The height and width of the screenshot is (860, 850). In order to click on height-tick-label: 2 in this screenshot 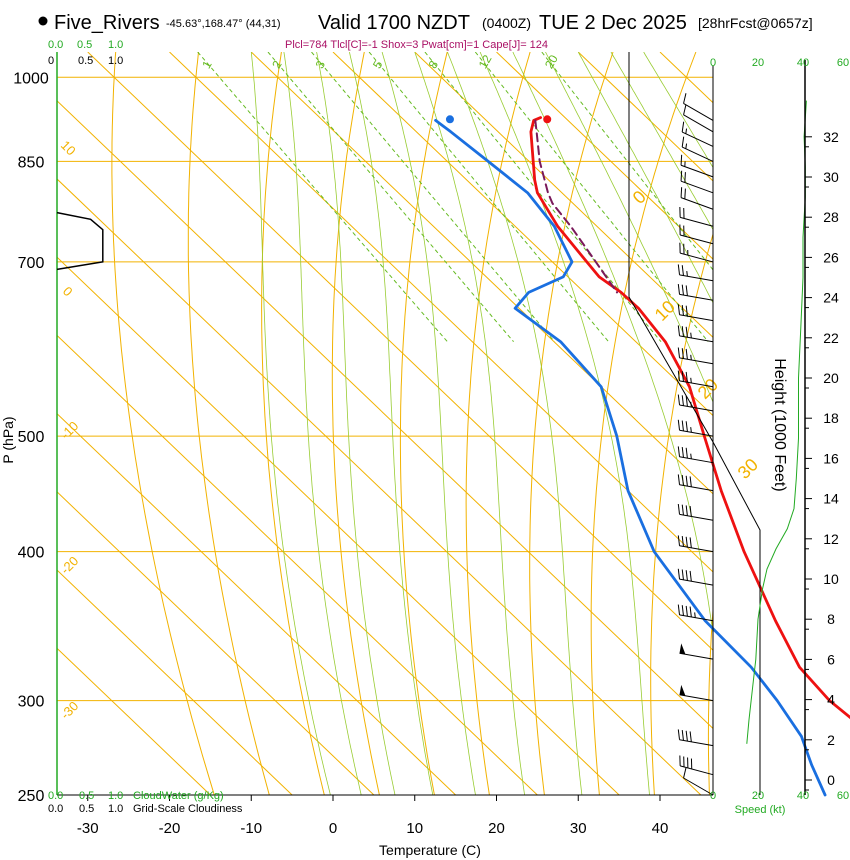, I will do `click(831, 740)`.